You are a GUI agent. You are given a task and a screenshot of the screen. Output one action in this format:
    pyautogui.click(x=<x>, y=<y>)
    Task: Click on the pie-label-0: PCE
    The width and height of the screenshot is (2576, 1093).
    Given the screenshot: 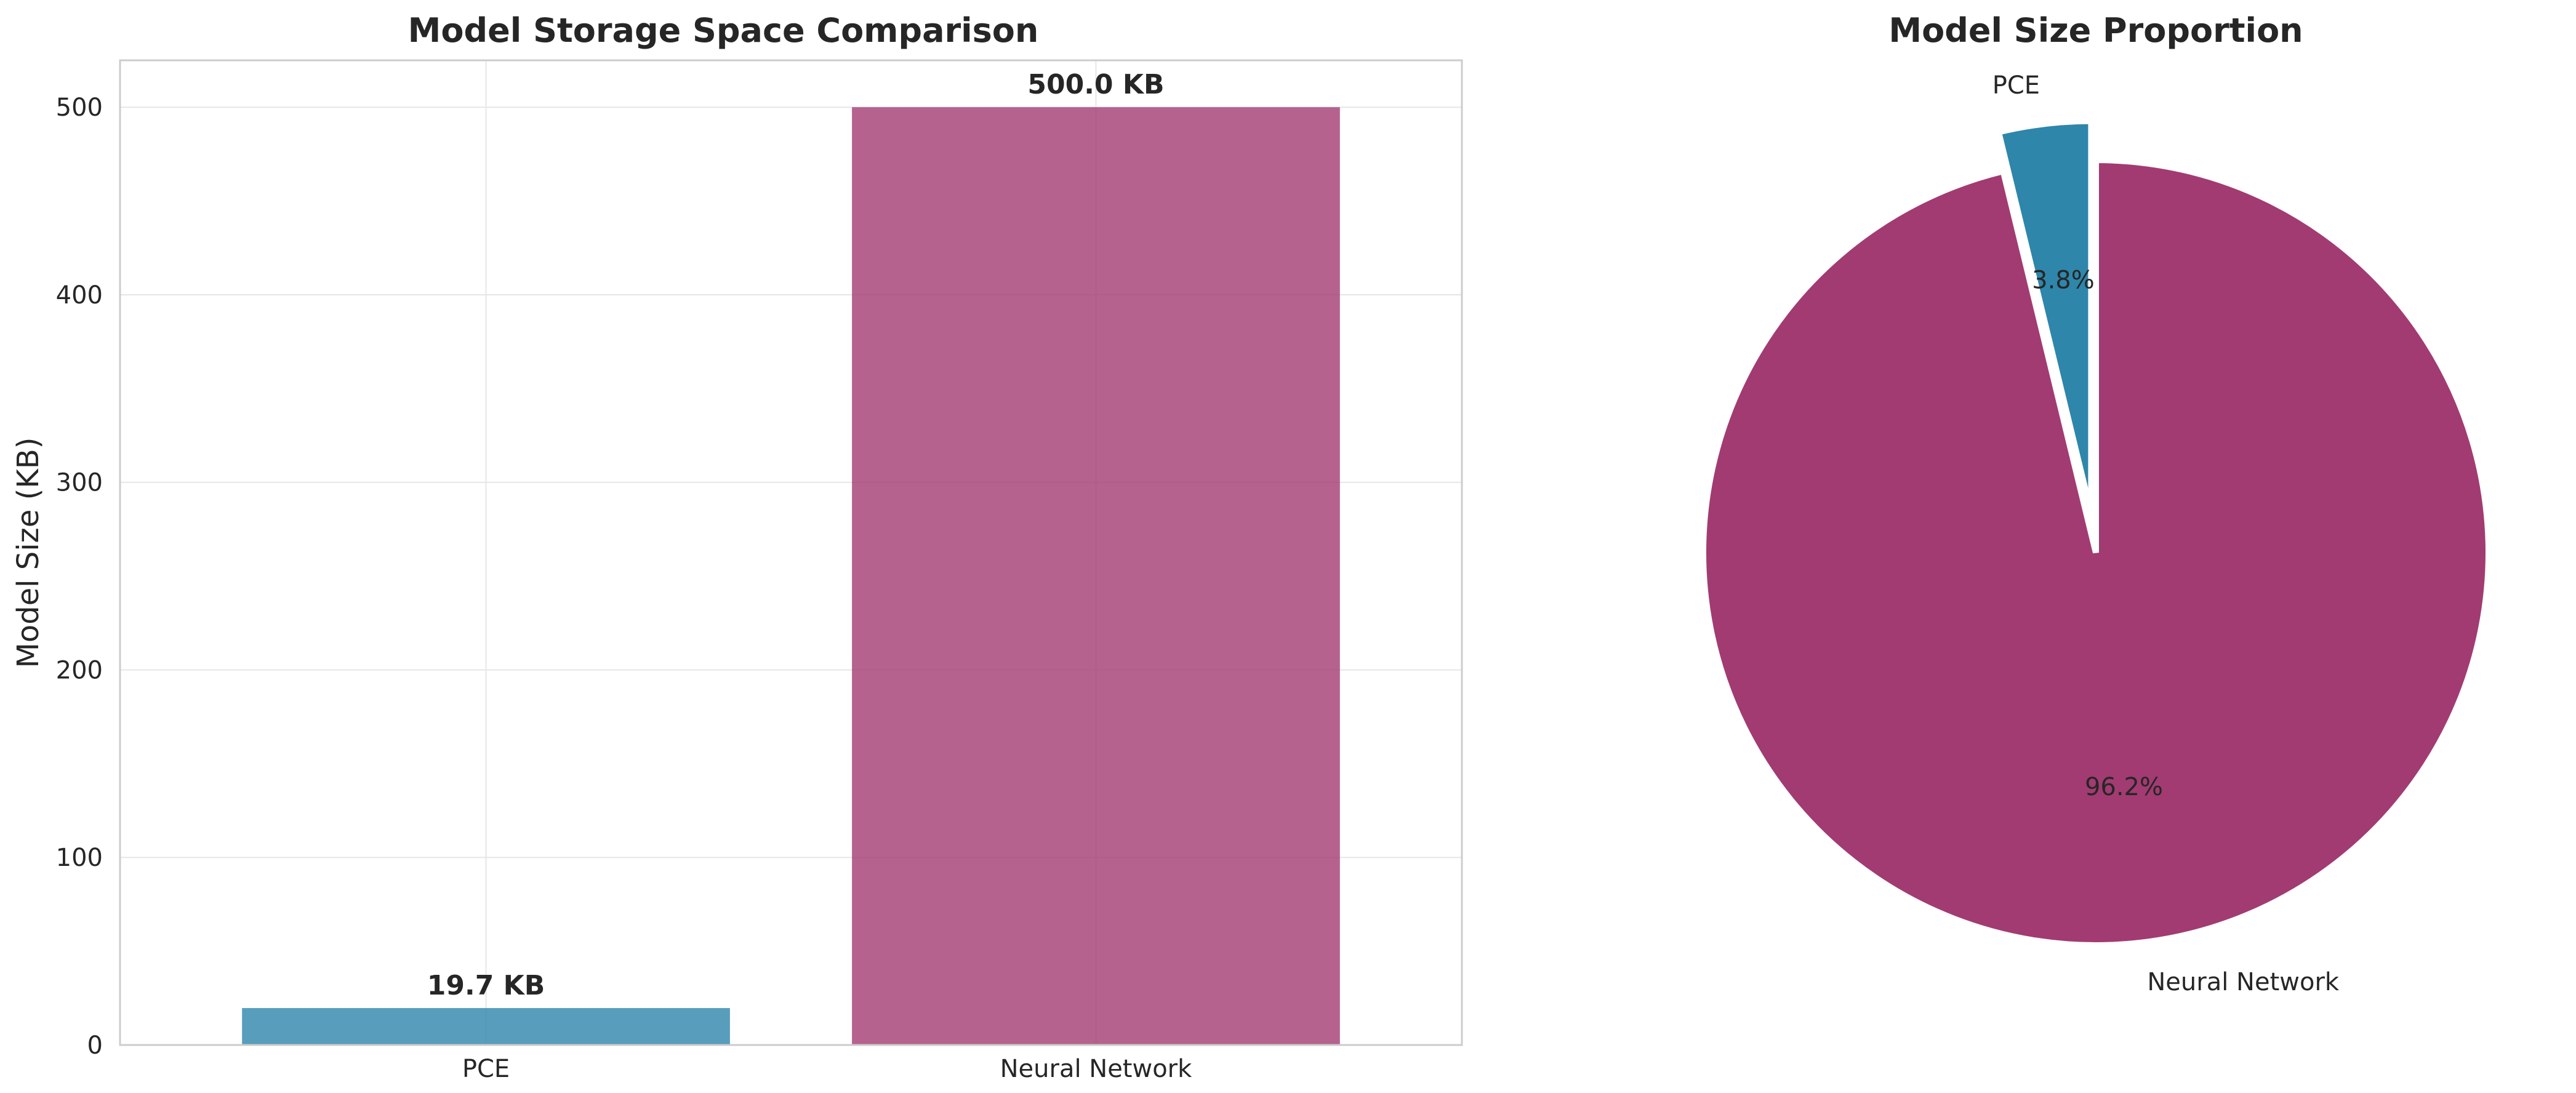 What is the action you would take?
    pyautogui.click(x=2016, y=85)
    